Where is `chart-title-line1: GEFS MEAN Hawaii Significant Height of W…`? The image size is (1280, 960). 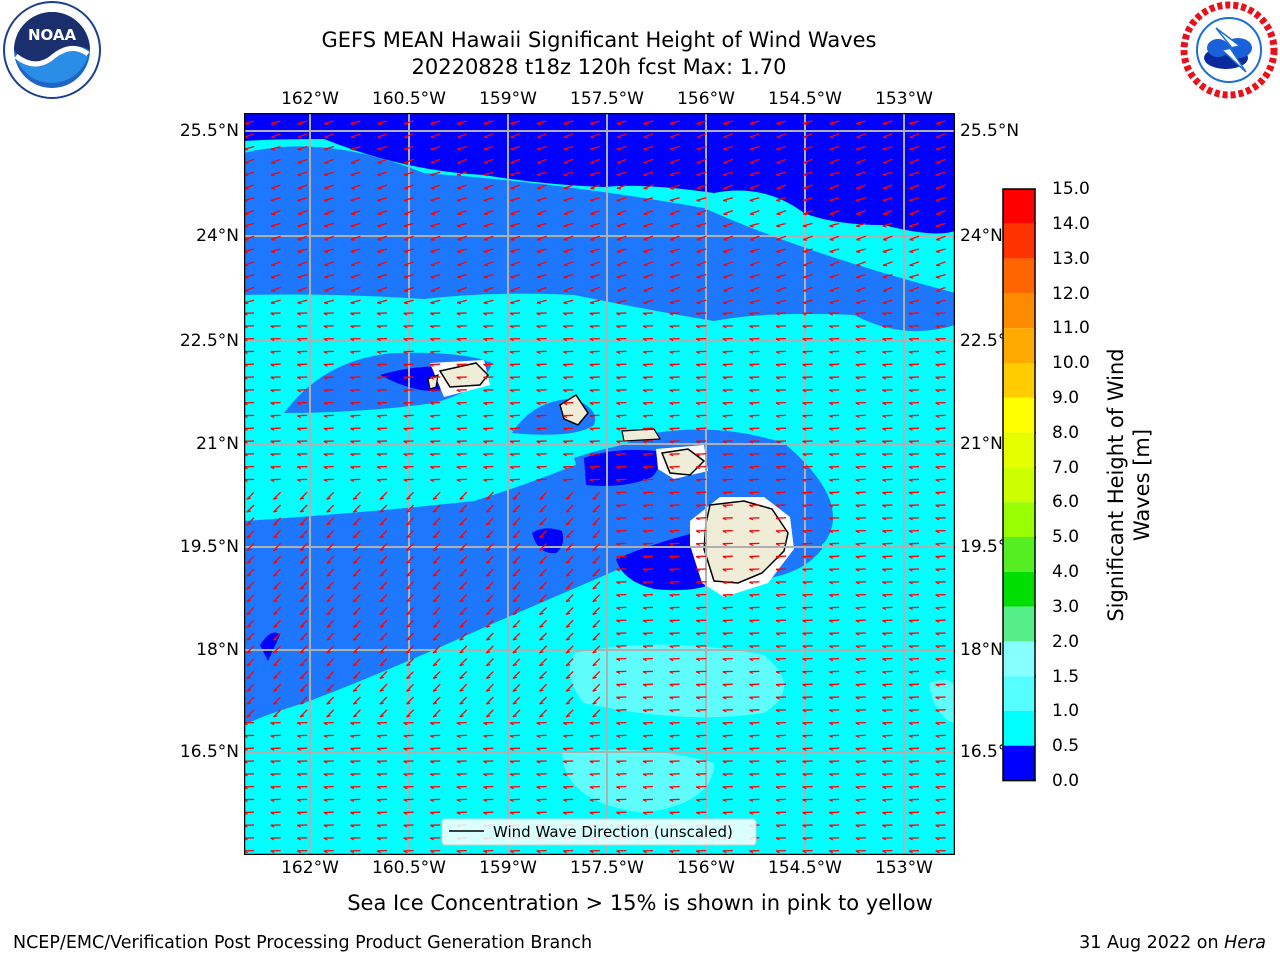 chart-title-line1: GEFS MEAN Hawaii Significant Height of W… is located at coordinates (599, 40).